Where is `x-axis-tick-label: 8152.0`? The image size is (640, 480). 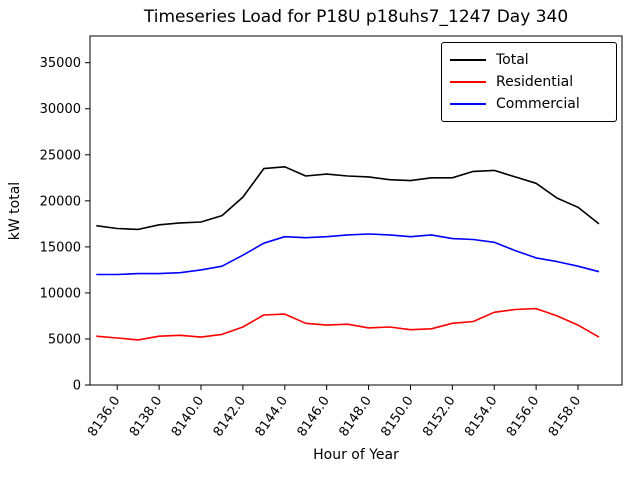
x-axis-tick-label: 8152.0 is located at coordinates (439, 417).